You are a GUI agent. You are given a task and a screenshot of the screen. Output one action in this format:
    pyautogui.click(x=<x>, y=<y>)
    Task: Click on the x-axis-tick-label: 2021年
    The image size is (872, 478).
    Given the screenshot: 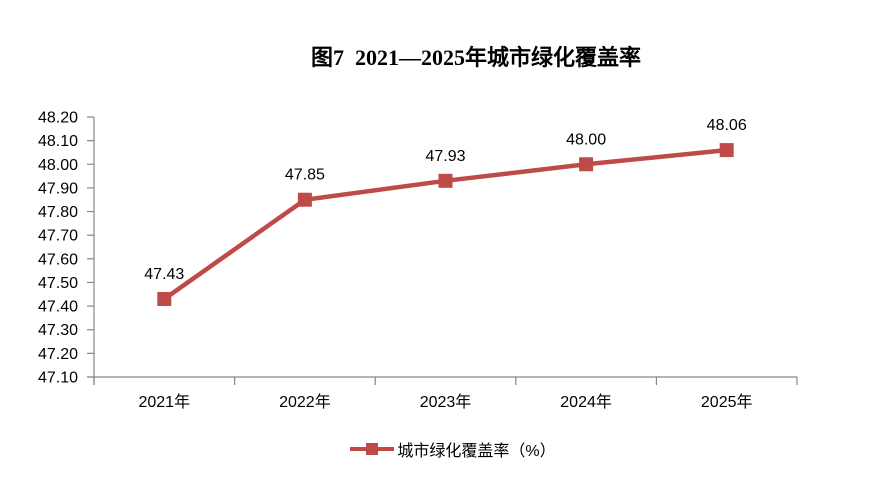 What is the action you would take?
    pyautogui.click(x=164, y=402)
    